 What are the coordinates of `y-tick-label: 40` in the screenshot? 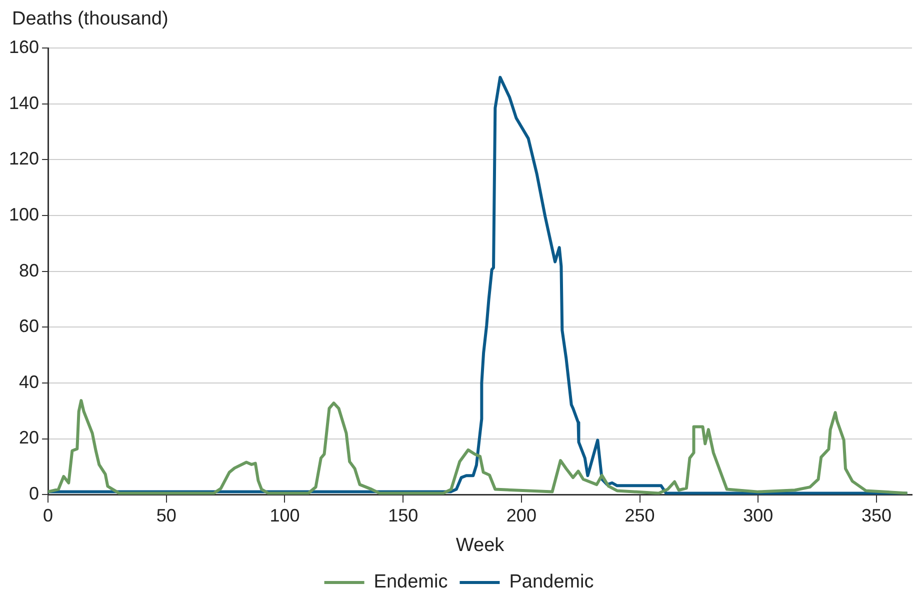 It's located at (29, 382).